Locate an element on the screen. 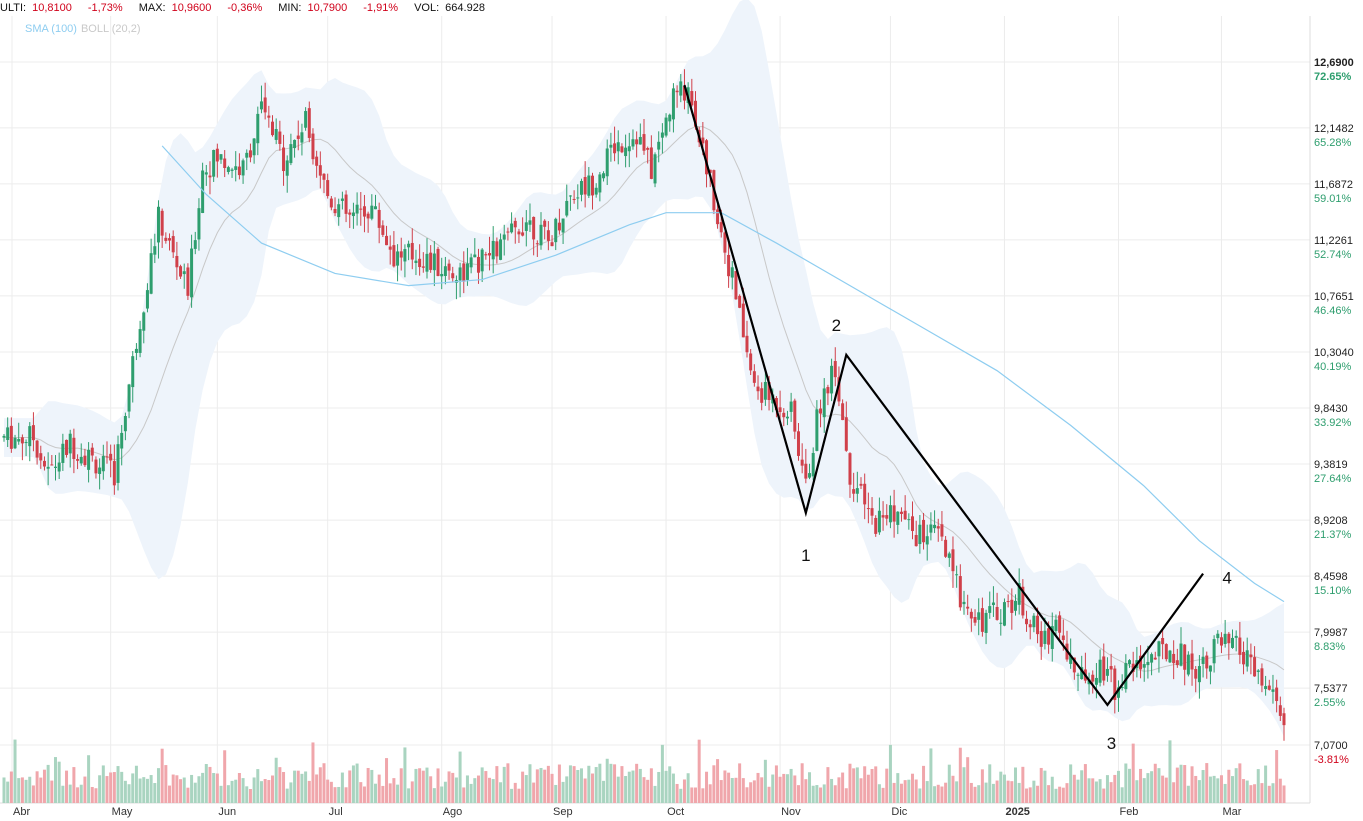 The height and width of the screenshot is (821, 1363). price-tick-label: 12,6900 is located at coordinates (1334, 63).